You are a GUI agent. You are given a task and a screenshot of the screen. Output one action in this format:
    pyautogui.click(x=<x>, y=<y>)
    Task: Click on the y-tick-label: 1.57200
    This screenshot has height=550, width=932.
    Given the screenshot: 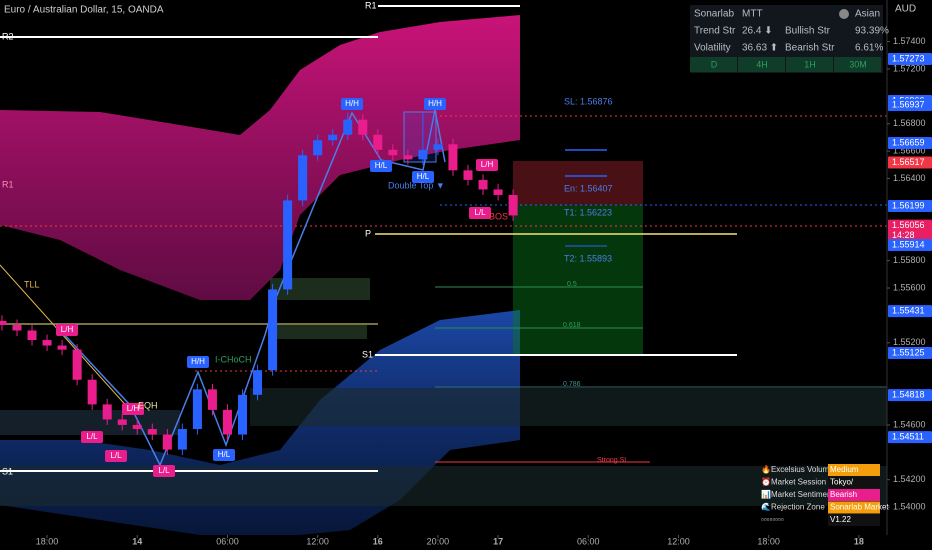 What is the action you would take?
    pyautogui.click(x=909, y=68)
    